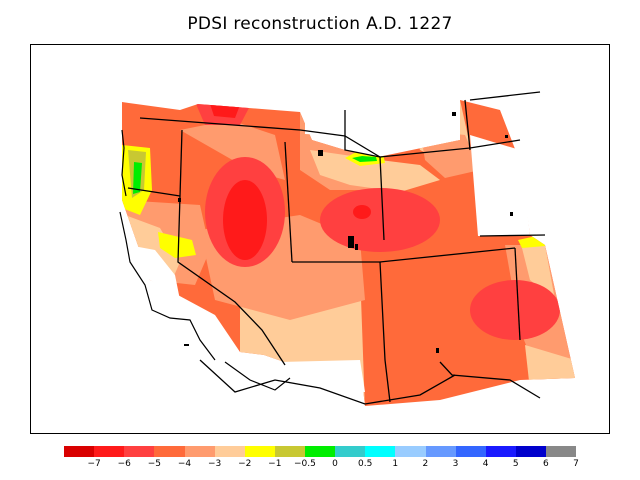 The image size is (640, 480). Describe the element at coordinates (511, 214) in the screenshot. I see `lake-ne` at that location.